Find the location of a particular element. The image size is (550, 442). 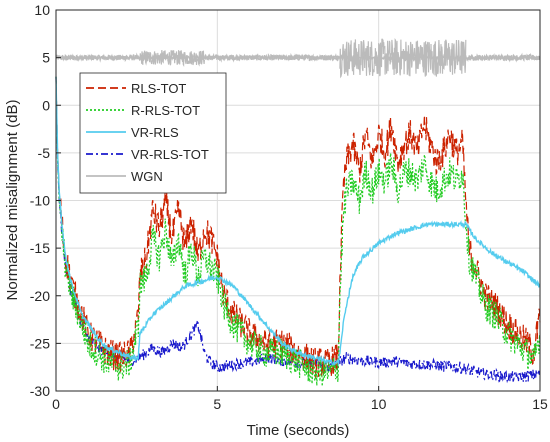

y-tick-label: -10 is located at coordinates (40, 201).